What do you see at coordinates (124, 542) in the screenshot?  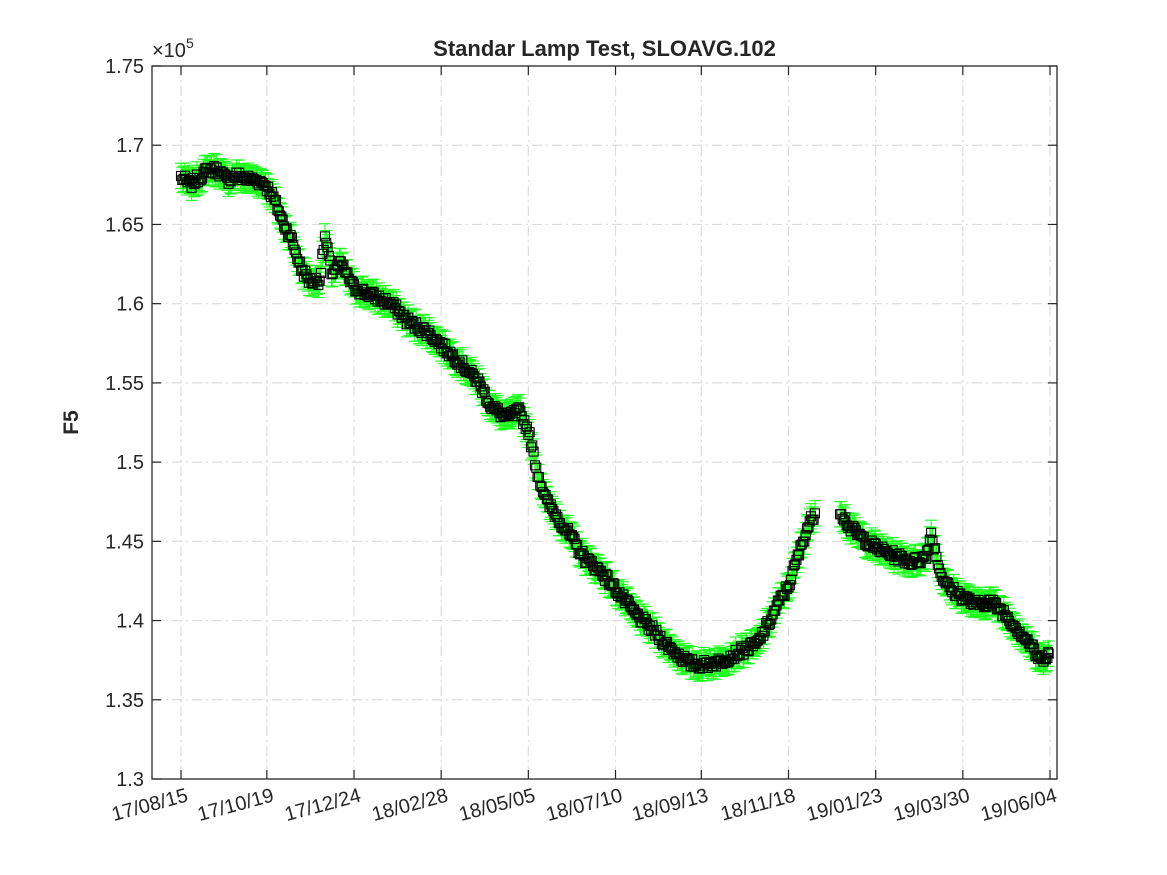 I see `y-tick-label: 1.45` at bounding box center [124, 542].